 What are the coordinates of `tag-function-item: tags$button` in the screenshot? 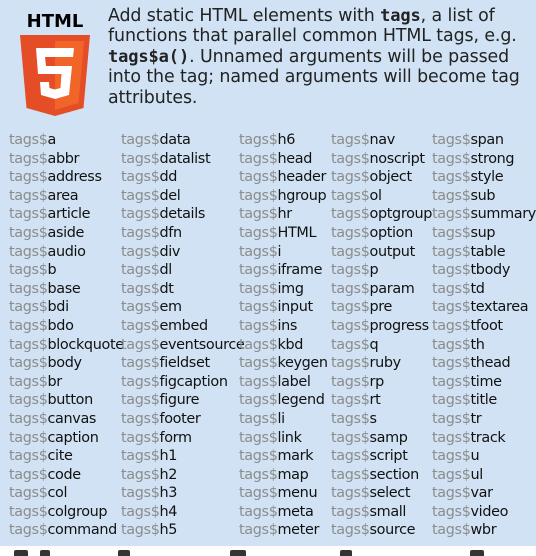 It's located at (66, 400).